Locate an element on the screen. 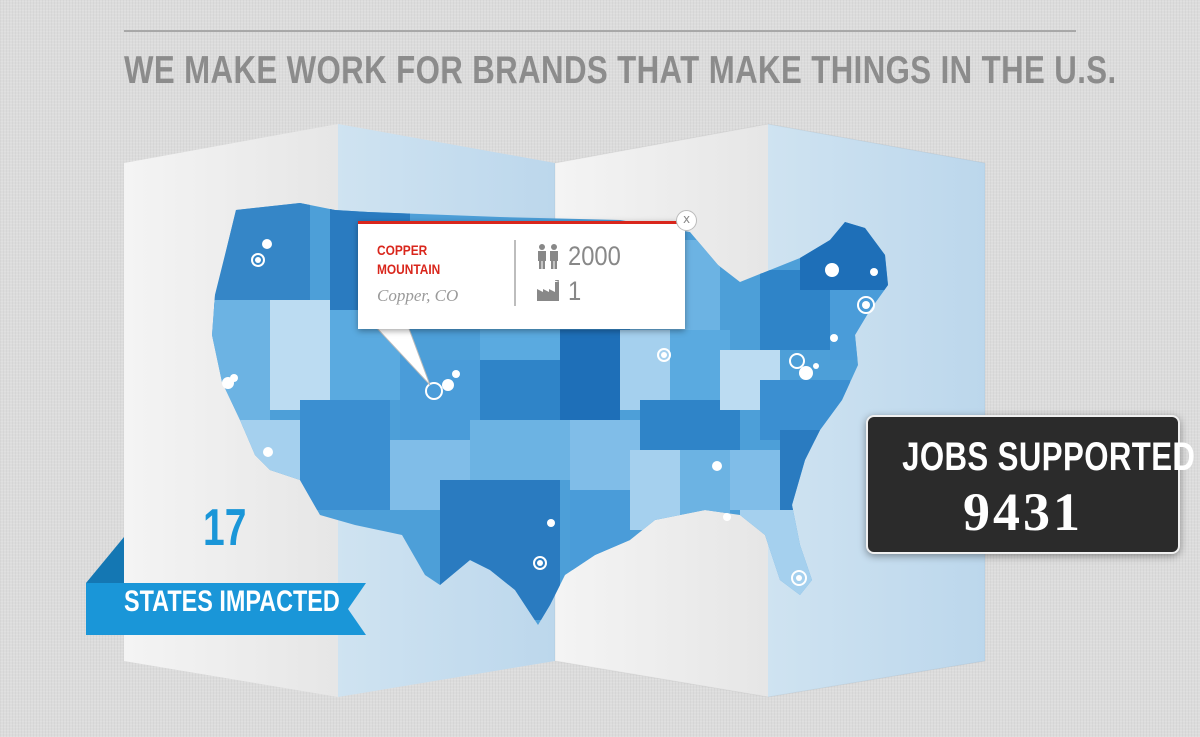 Image resolution: width=1200 pixels, height=737 pixels. popup-location-city: Copper, CO is located at coordinates (418, 295).